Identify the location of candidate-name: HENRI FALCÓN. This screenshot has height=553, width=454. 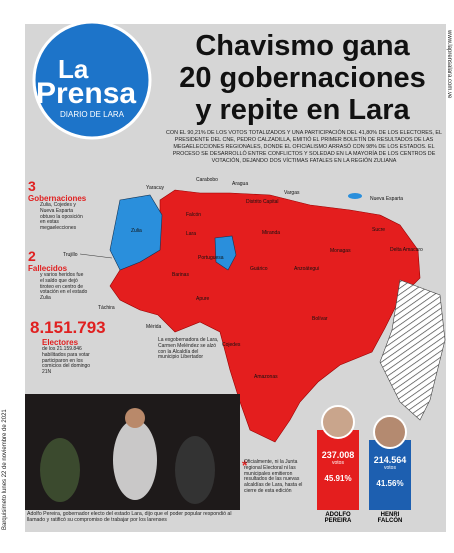
(390, 518).